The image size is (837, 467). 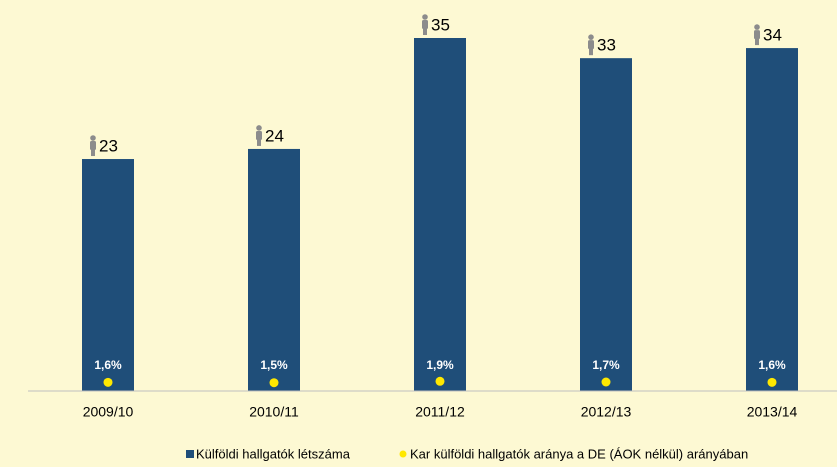 I want to click on value-label: 24, so click(x=274, y=135).